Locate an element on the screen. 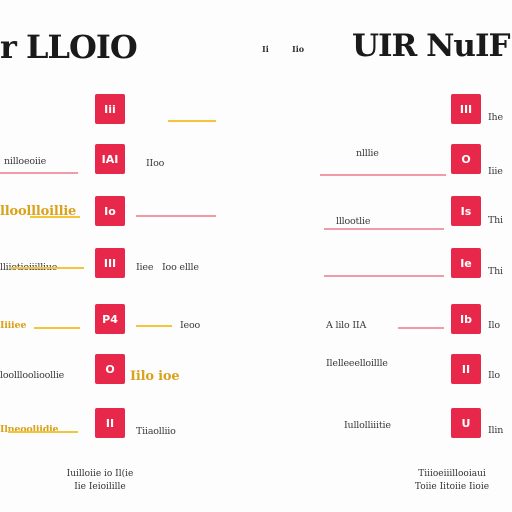  p4-icon: P4 is located at coordinates (110, 319).